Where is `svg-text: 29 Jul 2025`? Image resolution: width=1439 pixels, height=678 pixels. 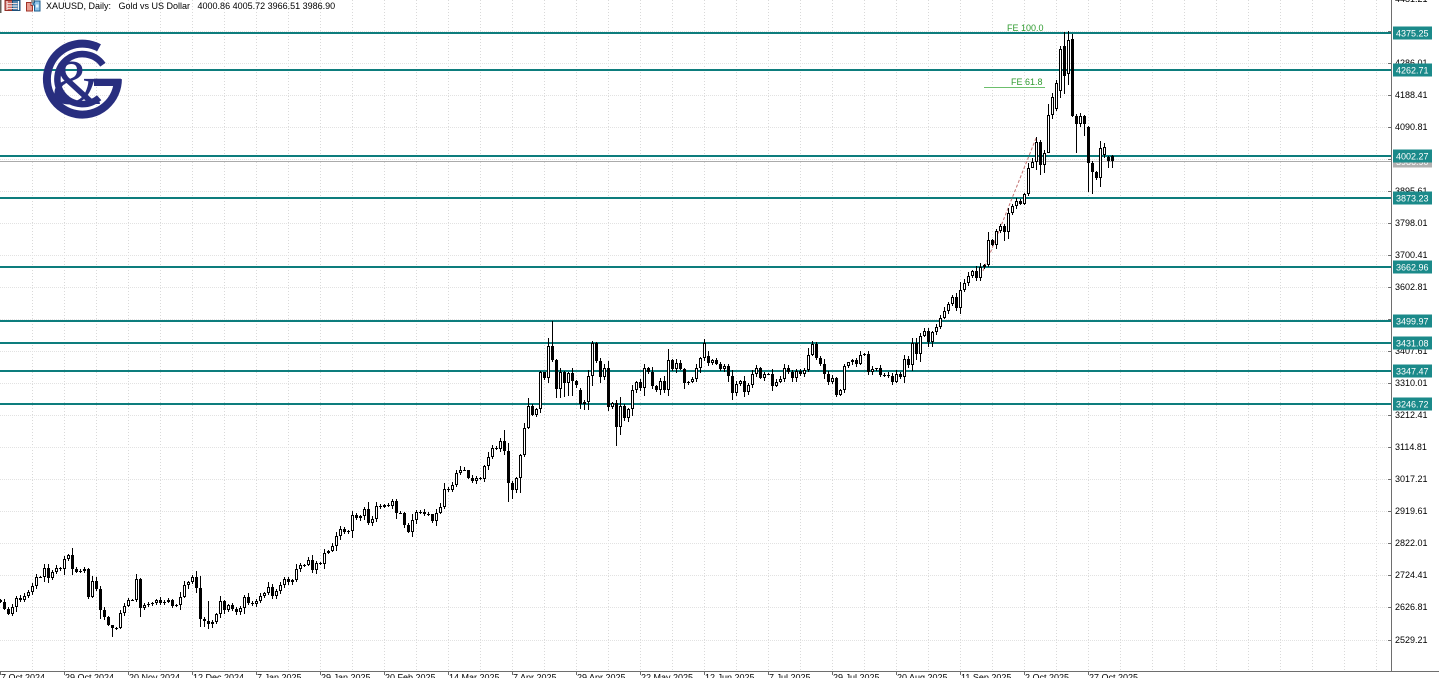
svg-text: 29 Jul 2025 is located at coordinates (856, 675).